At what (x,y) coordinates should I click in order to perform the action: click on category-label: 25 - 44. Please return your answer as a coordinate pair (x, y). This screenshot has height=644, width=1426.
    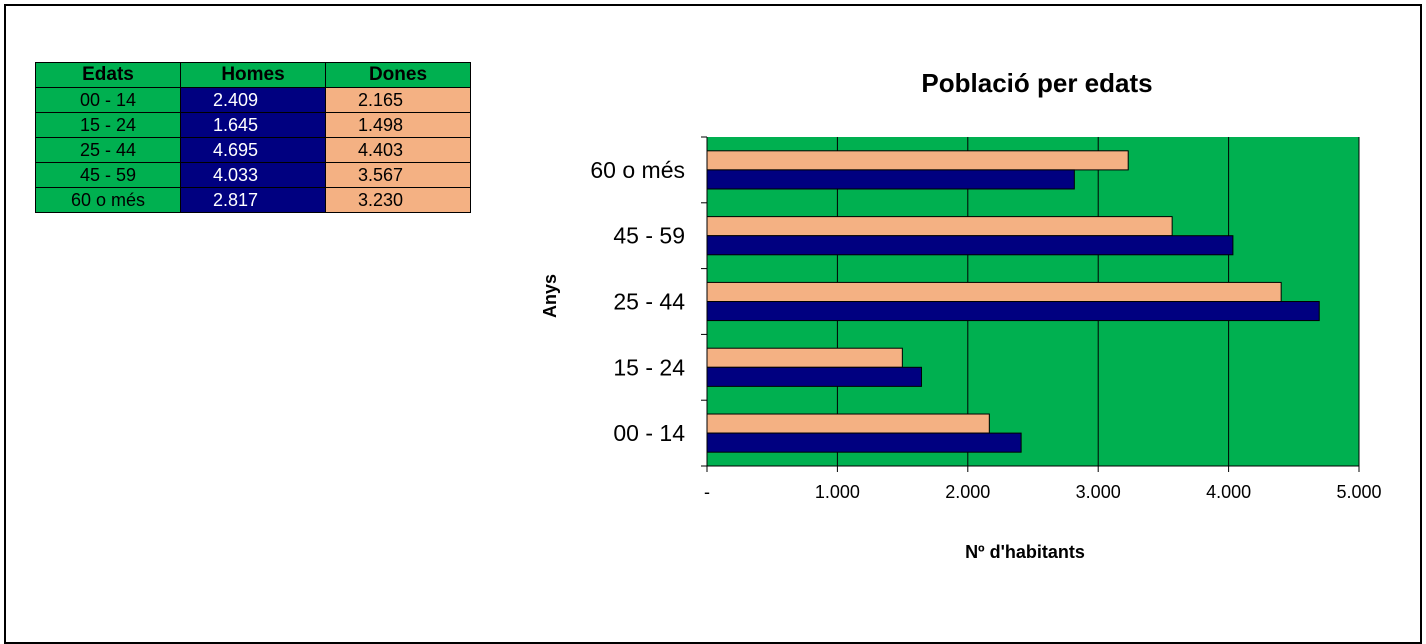
    Looking at the image, I should click on (649, 302).